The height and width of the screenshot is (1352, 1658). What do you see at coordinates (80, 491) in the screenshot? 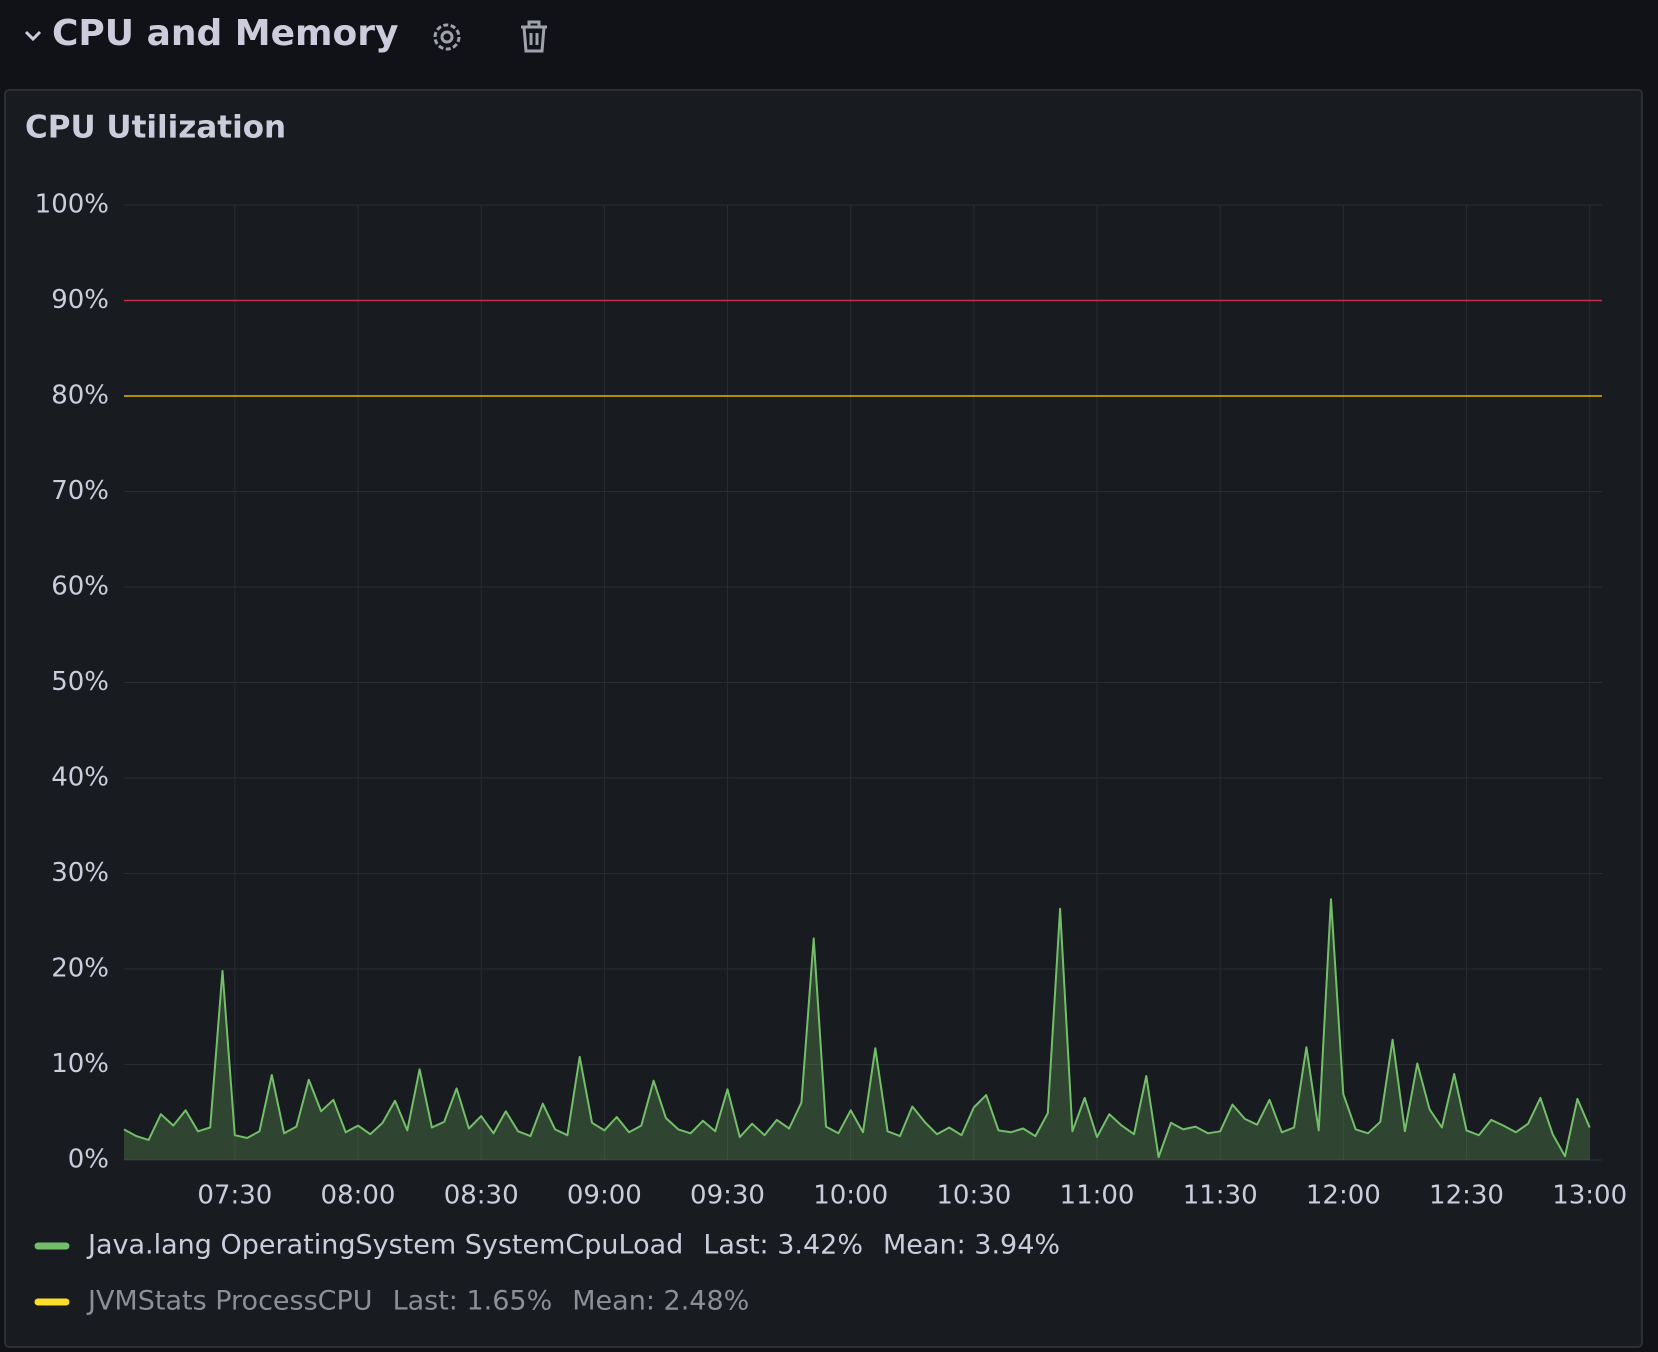
I see `y-tick-label: 70%` at bounding box center [80, 491].